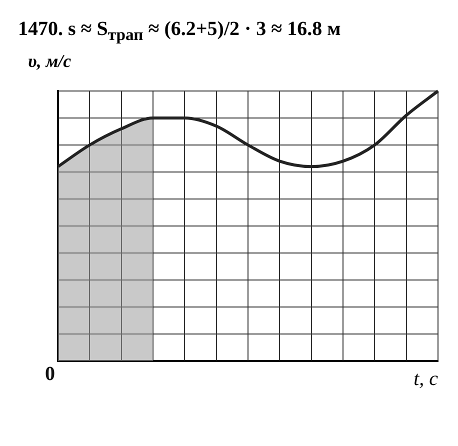 The height and width of the screenshot is (446, 458). What do you see at coordinates (50, 61) in the screenshot?
I see `y-axis-title: υ, м/с` at bounding box center [50, 61].